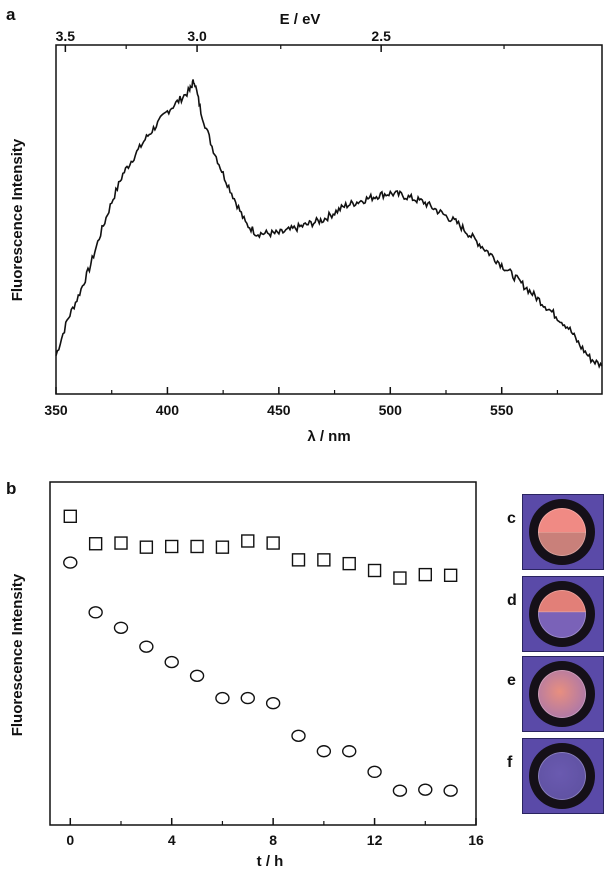  What do you see at coordinates (391, 410) in the screenshot?
I see `x-tick-label: 500` at bounding box center [391, 410].